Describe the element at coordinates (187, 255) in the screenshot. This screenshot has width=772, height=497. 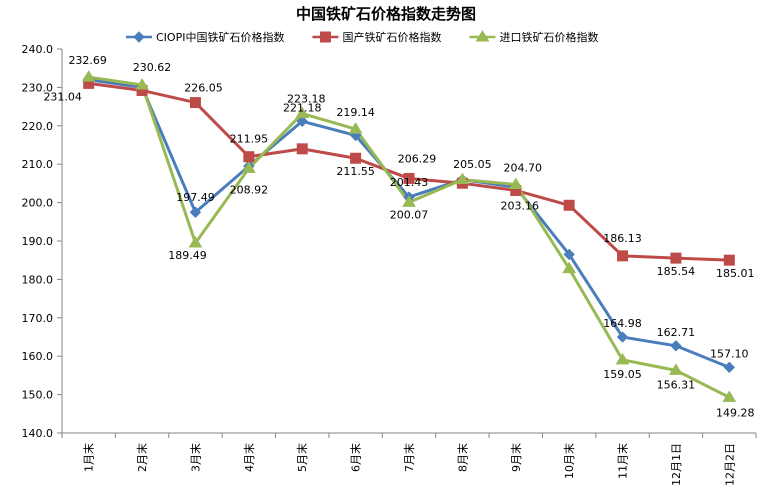
I see `data-label-import: 189.49` at that location.